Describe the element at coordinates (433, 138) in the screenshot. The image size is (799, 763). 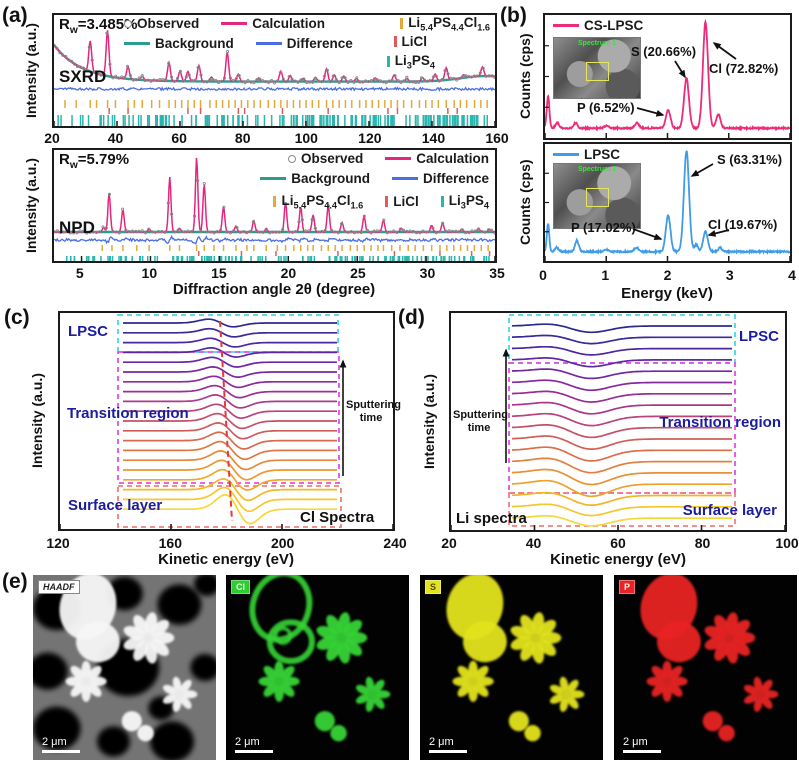
I see `axis-tick-label: 140` at that location.